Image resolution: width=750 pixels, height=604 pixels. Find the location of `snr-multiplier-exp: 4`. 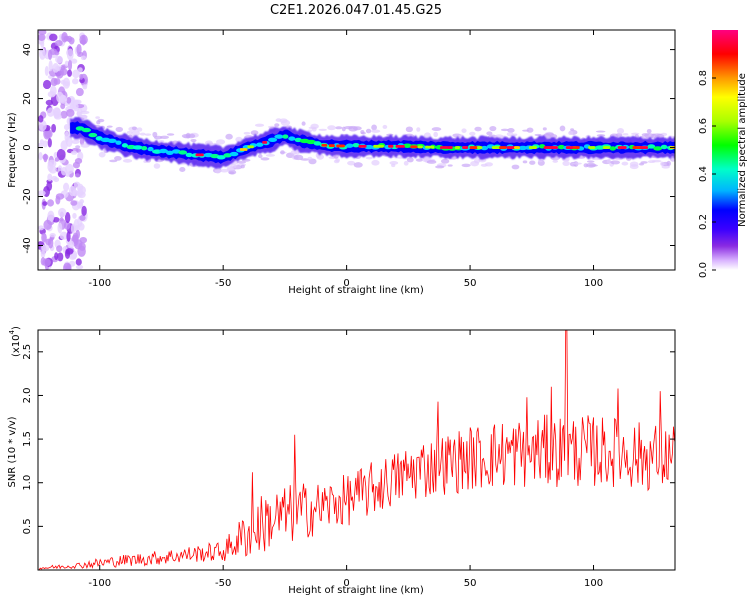

snr-multiplier-exp: 4 is located at coordinates (12, 331).